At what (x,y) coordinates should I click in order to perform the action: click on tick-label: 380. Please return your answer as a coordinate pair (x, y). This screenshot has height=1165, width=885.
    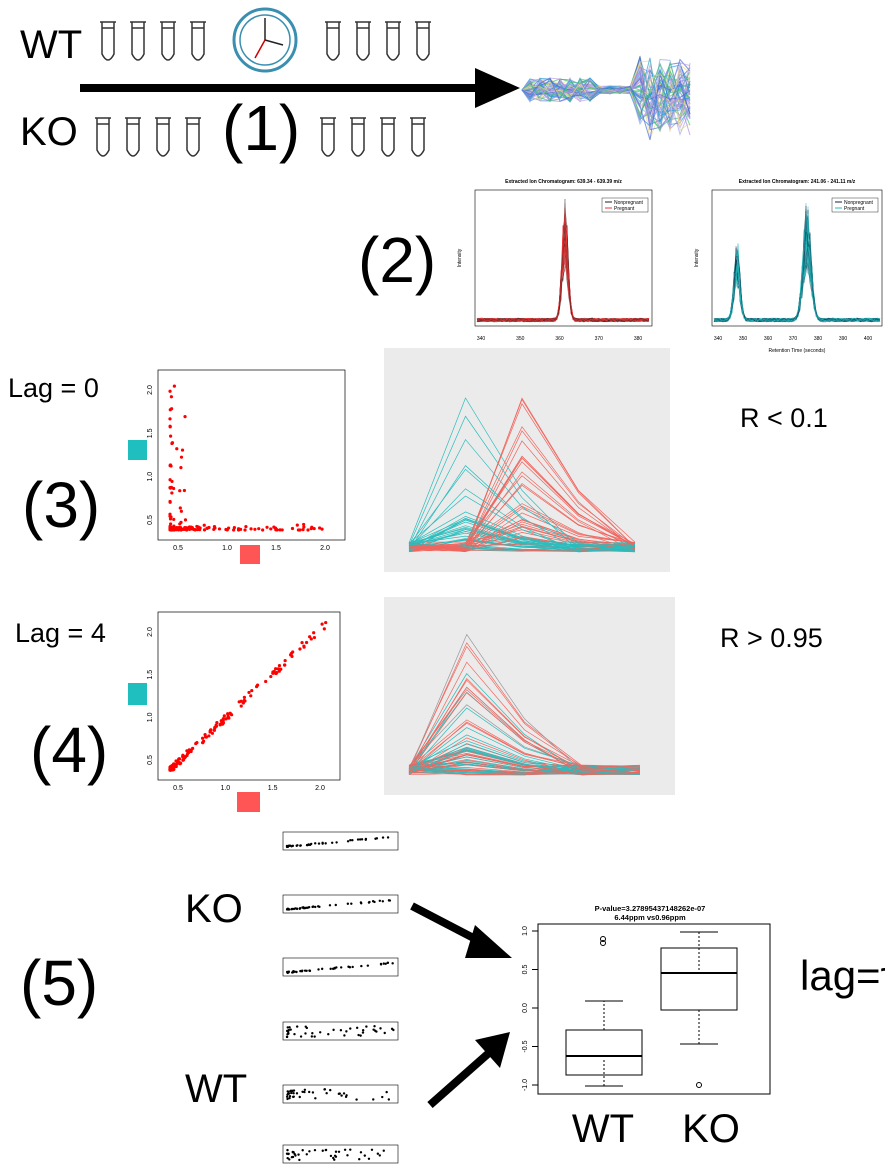
    Looking at the image, I should click on (818, 339).